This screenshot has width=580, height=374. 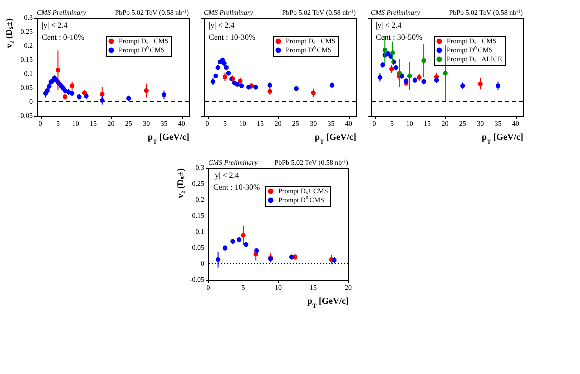 I want to click on annotation: Cent : 30-50%, so click(x=399, y=37).